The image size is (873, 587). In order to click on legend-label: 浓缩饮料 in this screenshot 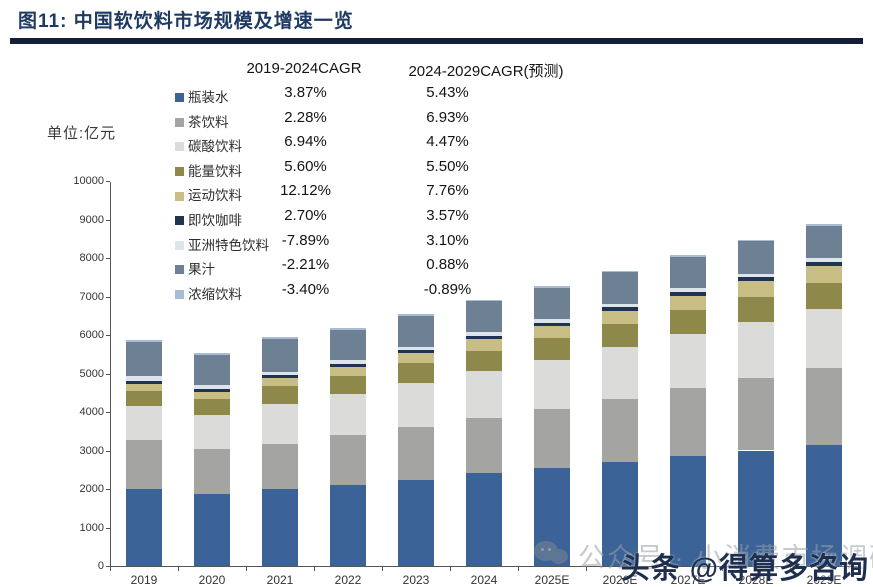, I will do `click(215, 294)`.